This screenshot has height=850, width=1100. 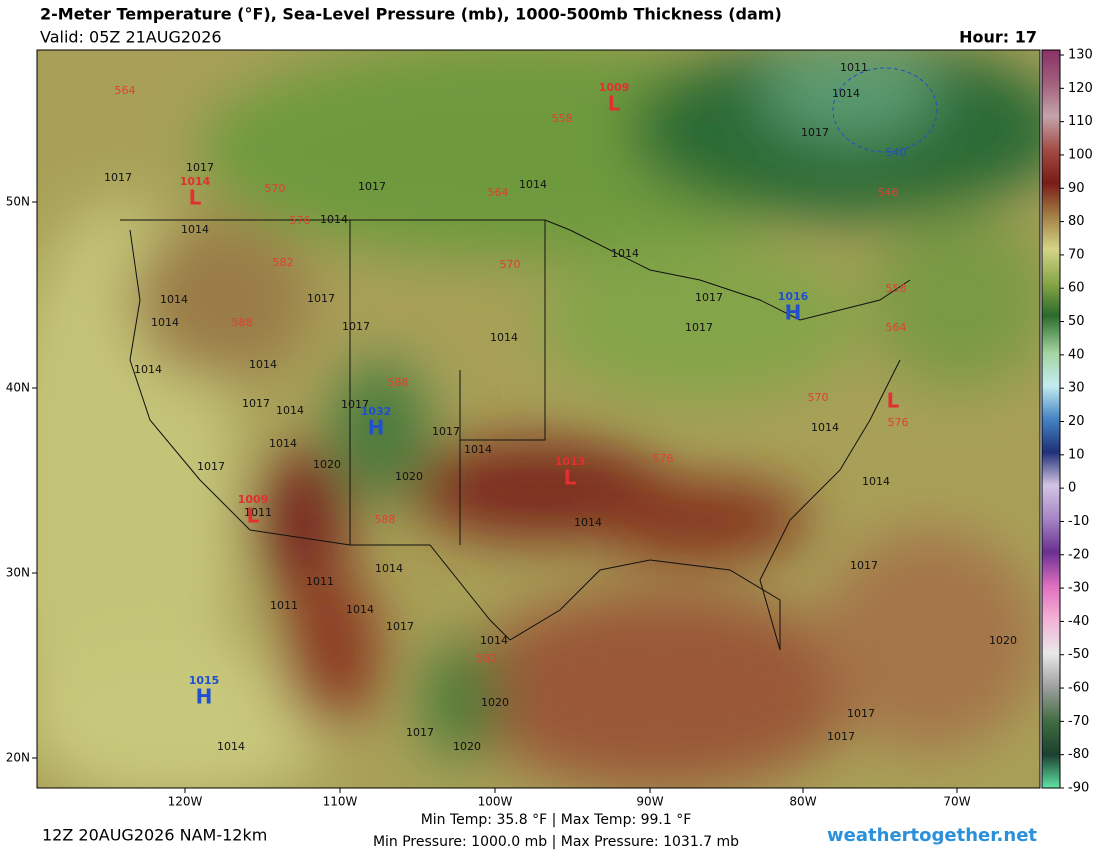 What do you see at coordinates (18, 388) in the screenshot?
I see `lat-label: 40N` at bounding box center [18, 388].